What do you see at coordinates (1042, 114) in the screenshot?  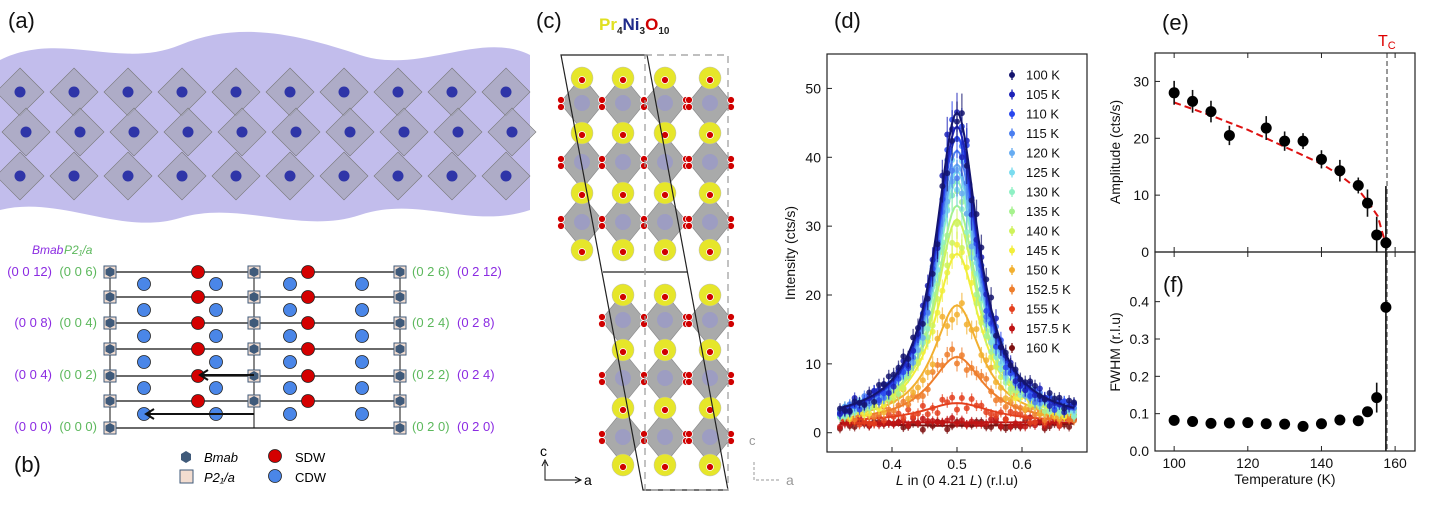 I see `legend-entry: 110 K` at bounding box center [1042, 114].